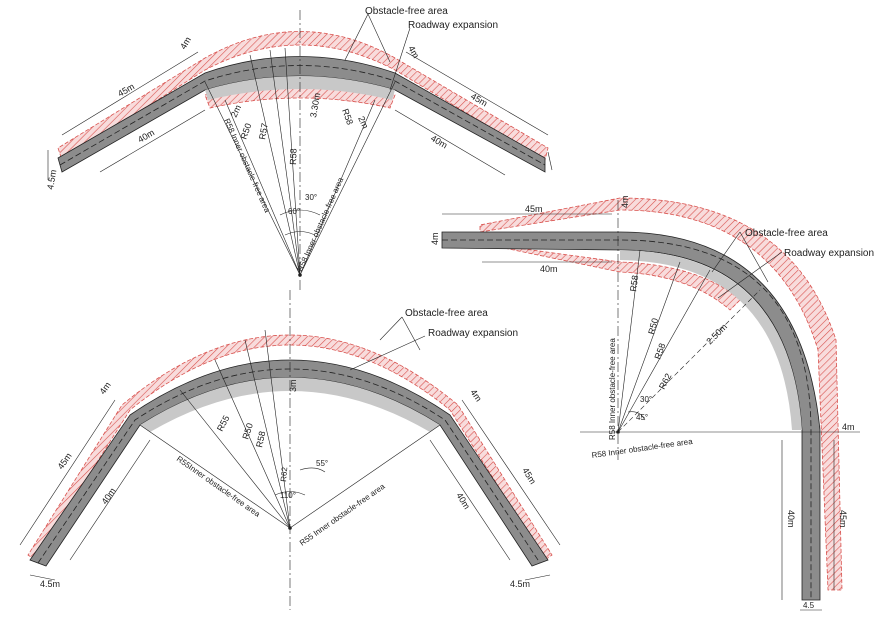 Image resolution: width=878 pixels, height=617 pixels. Describe the element at coordinates (549, 269) in the screenshot. I see `d2-dim-40: 40m` at that location.